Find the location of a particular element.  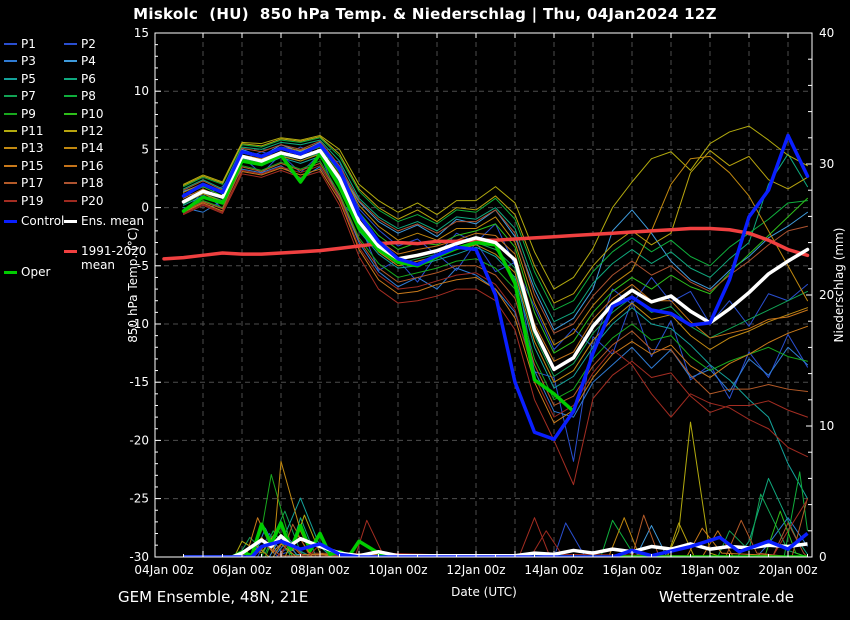

x-tick-label: 16Jan 00z is located at coordinates (631, 570).